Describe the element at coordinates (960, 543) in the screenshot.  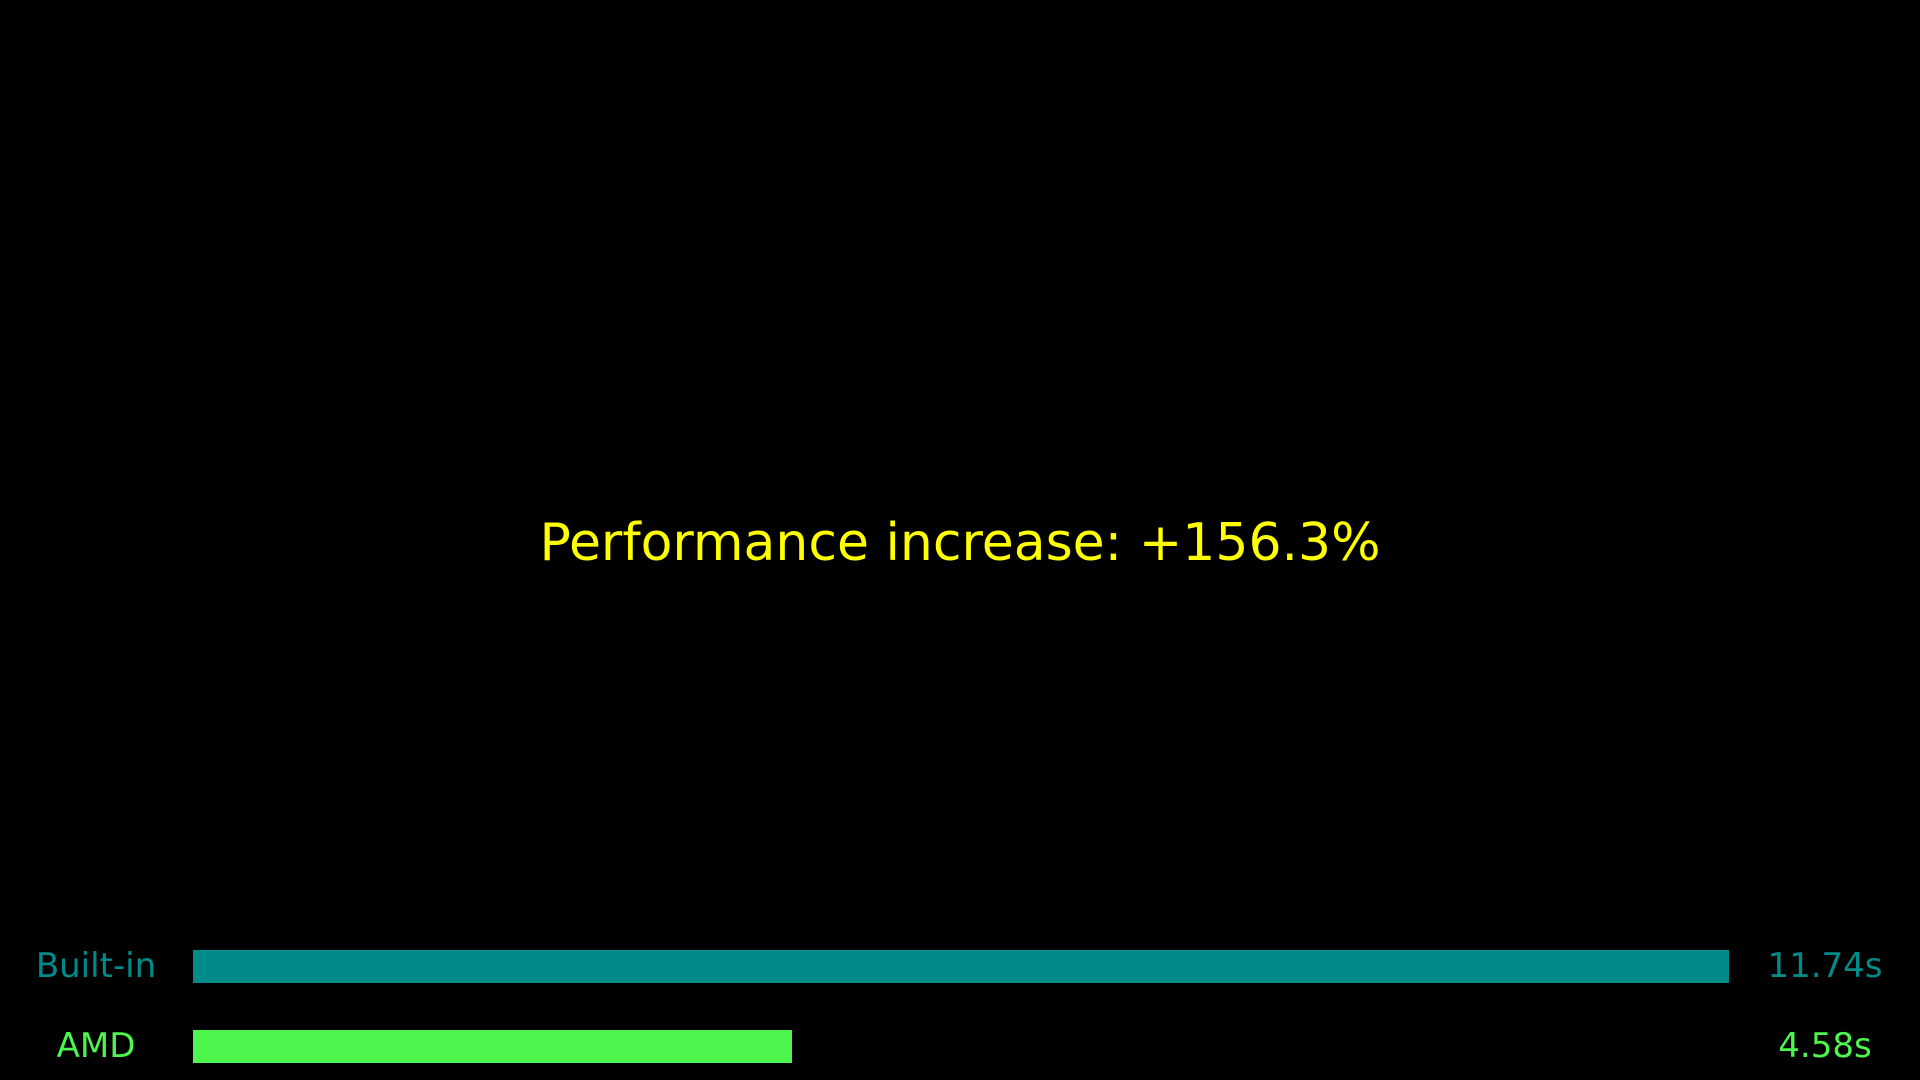
I see `performance-increase-annotation: Performance increase: +156.3%` at that location.